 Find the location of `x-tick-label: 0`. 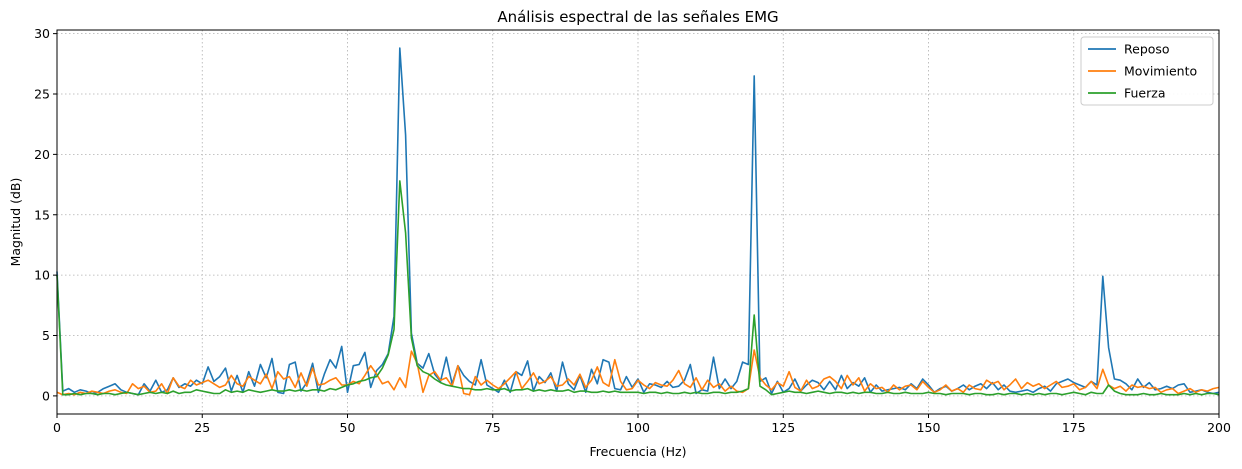

x-tick-label: 0 is located at coordinates (57, 427).